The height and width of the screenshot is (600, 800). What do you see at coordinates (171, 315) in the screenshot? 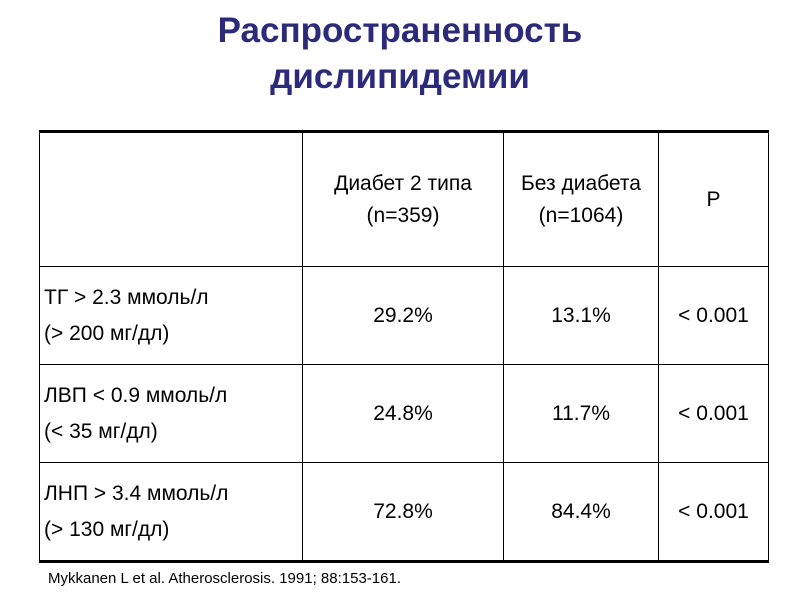
I see `row-label: ТГ > 2.3 ммоль/л (> 200 мг/дл)` at bounding box center [171, 315].